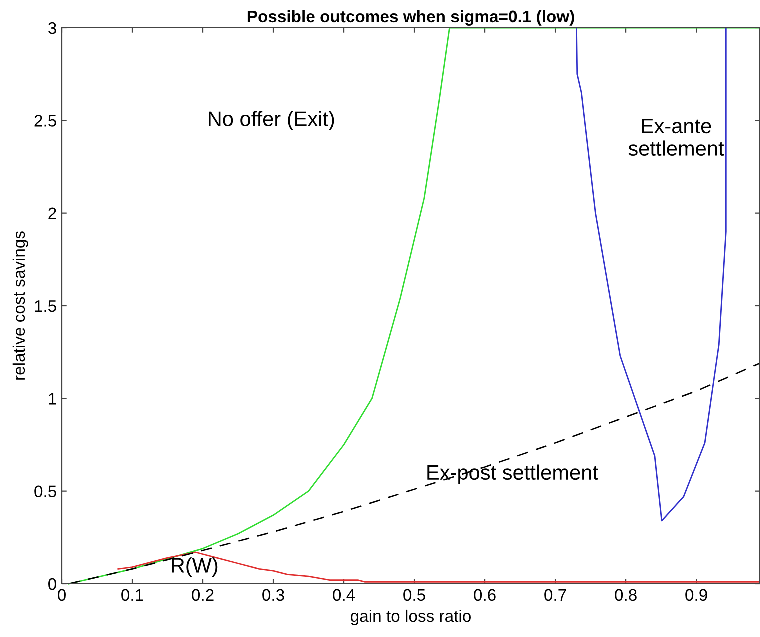  What do you see at coordinates (52, 584) in the screenshot?
I see `y-tick-label: 0` at bounding box center [52, 584].